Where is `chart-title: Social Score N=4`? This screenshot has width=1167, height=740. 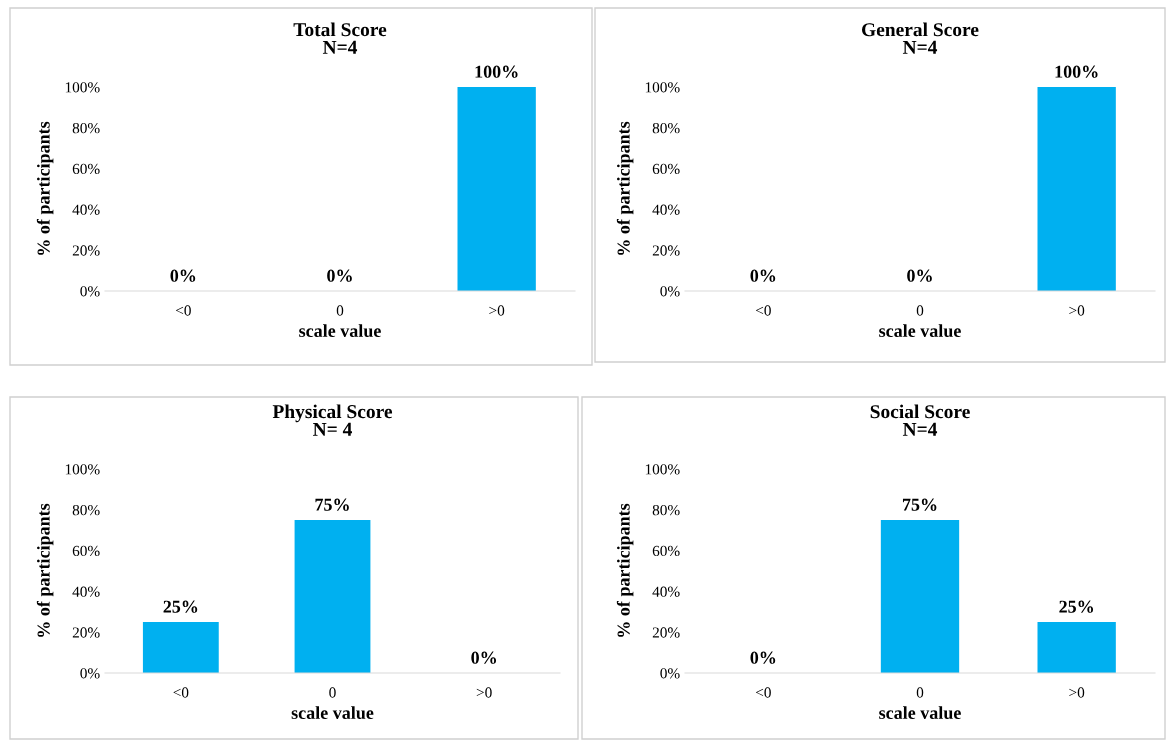
chart-title: Social Score N=4 is located at coordinates (920, 420).